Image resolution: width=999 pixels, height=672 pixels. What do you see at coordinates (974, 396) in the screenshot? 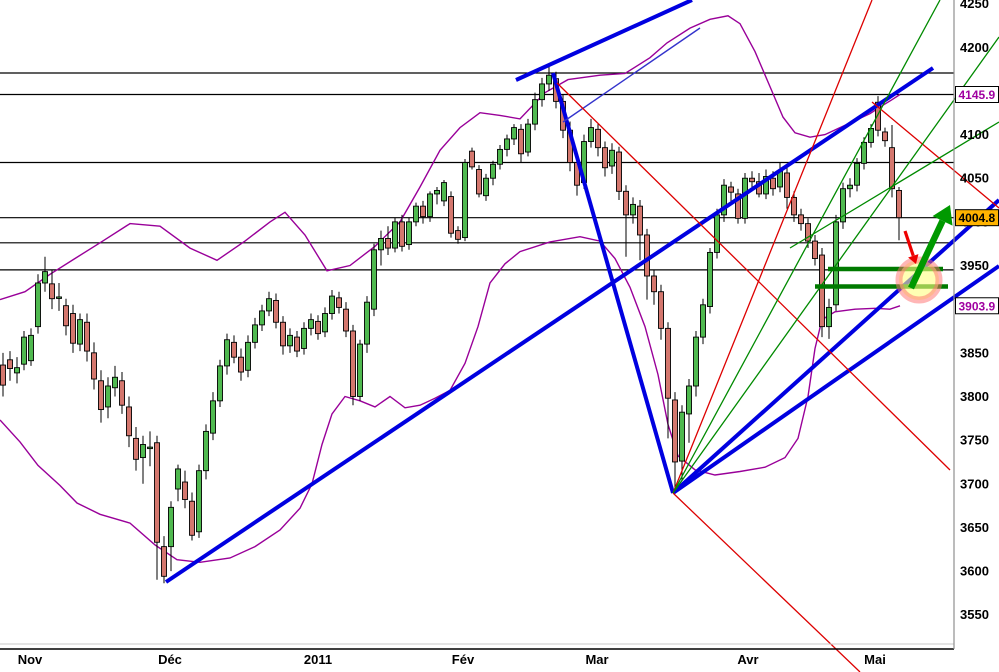
I see `y-tick-label: 3800` at bounding box center [974, 396].